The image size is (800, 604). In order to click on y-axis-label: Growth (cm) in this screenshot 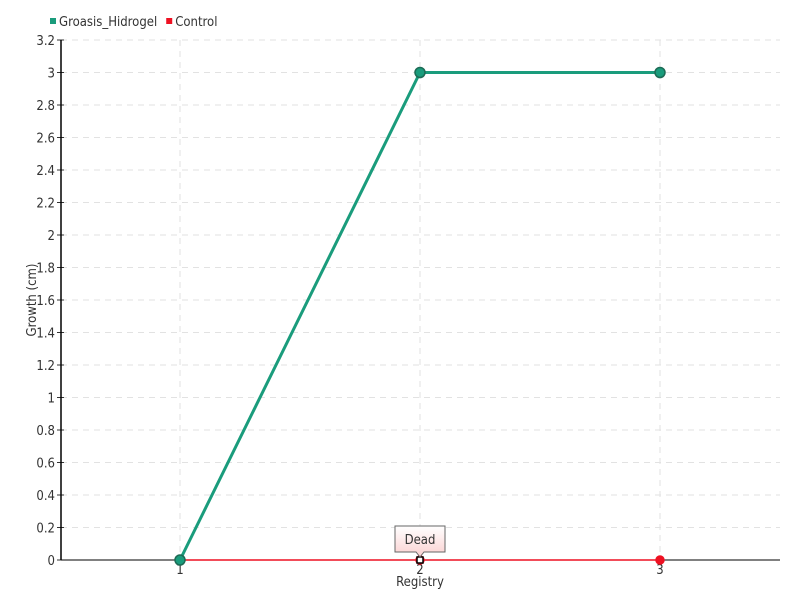, I will do `click(32, 300)`.